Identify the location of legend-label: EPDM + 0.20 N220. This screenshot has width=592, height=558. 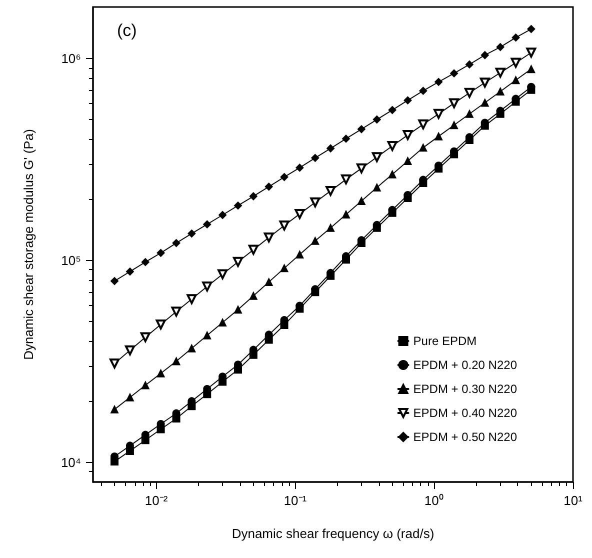
(465, 365).